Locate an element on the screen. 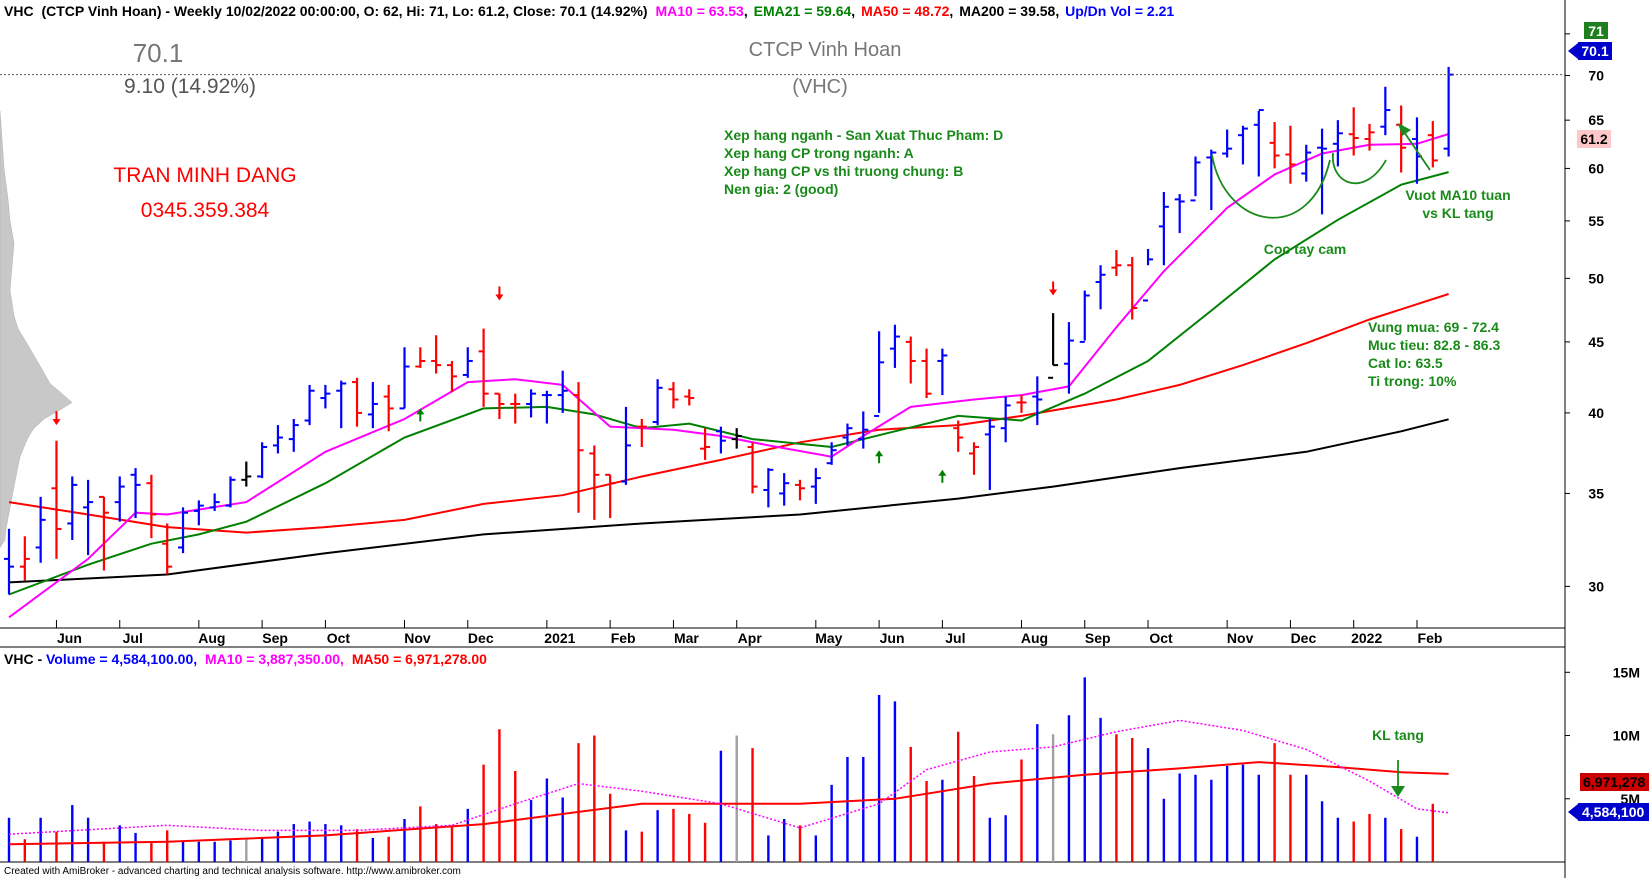  note-breakout-line1: Vuot MA10 tuan is located at coordinates (1457, 195).